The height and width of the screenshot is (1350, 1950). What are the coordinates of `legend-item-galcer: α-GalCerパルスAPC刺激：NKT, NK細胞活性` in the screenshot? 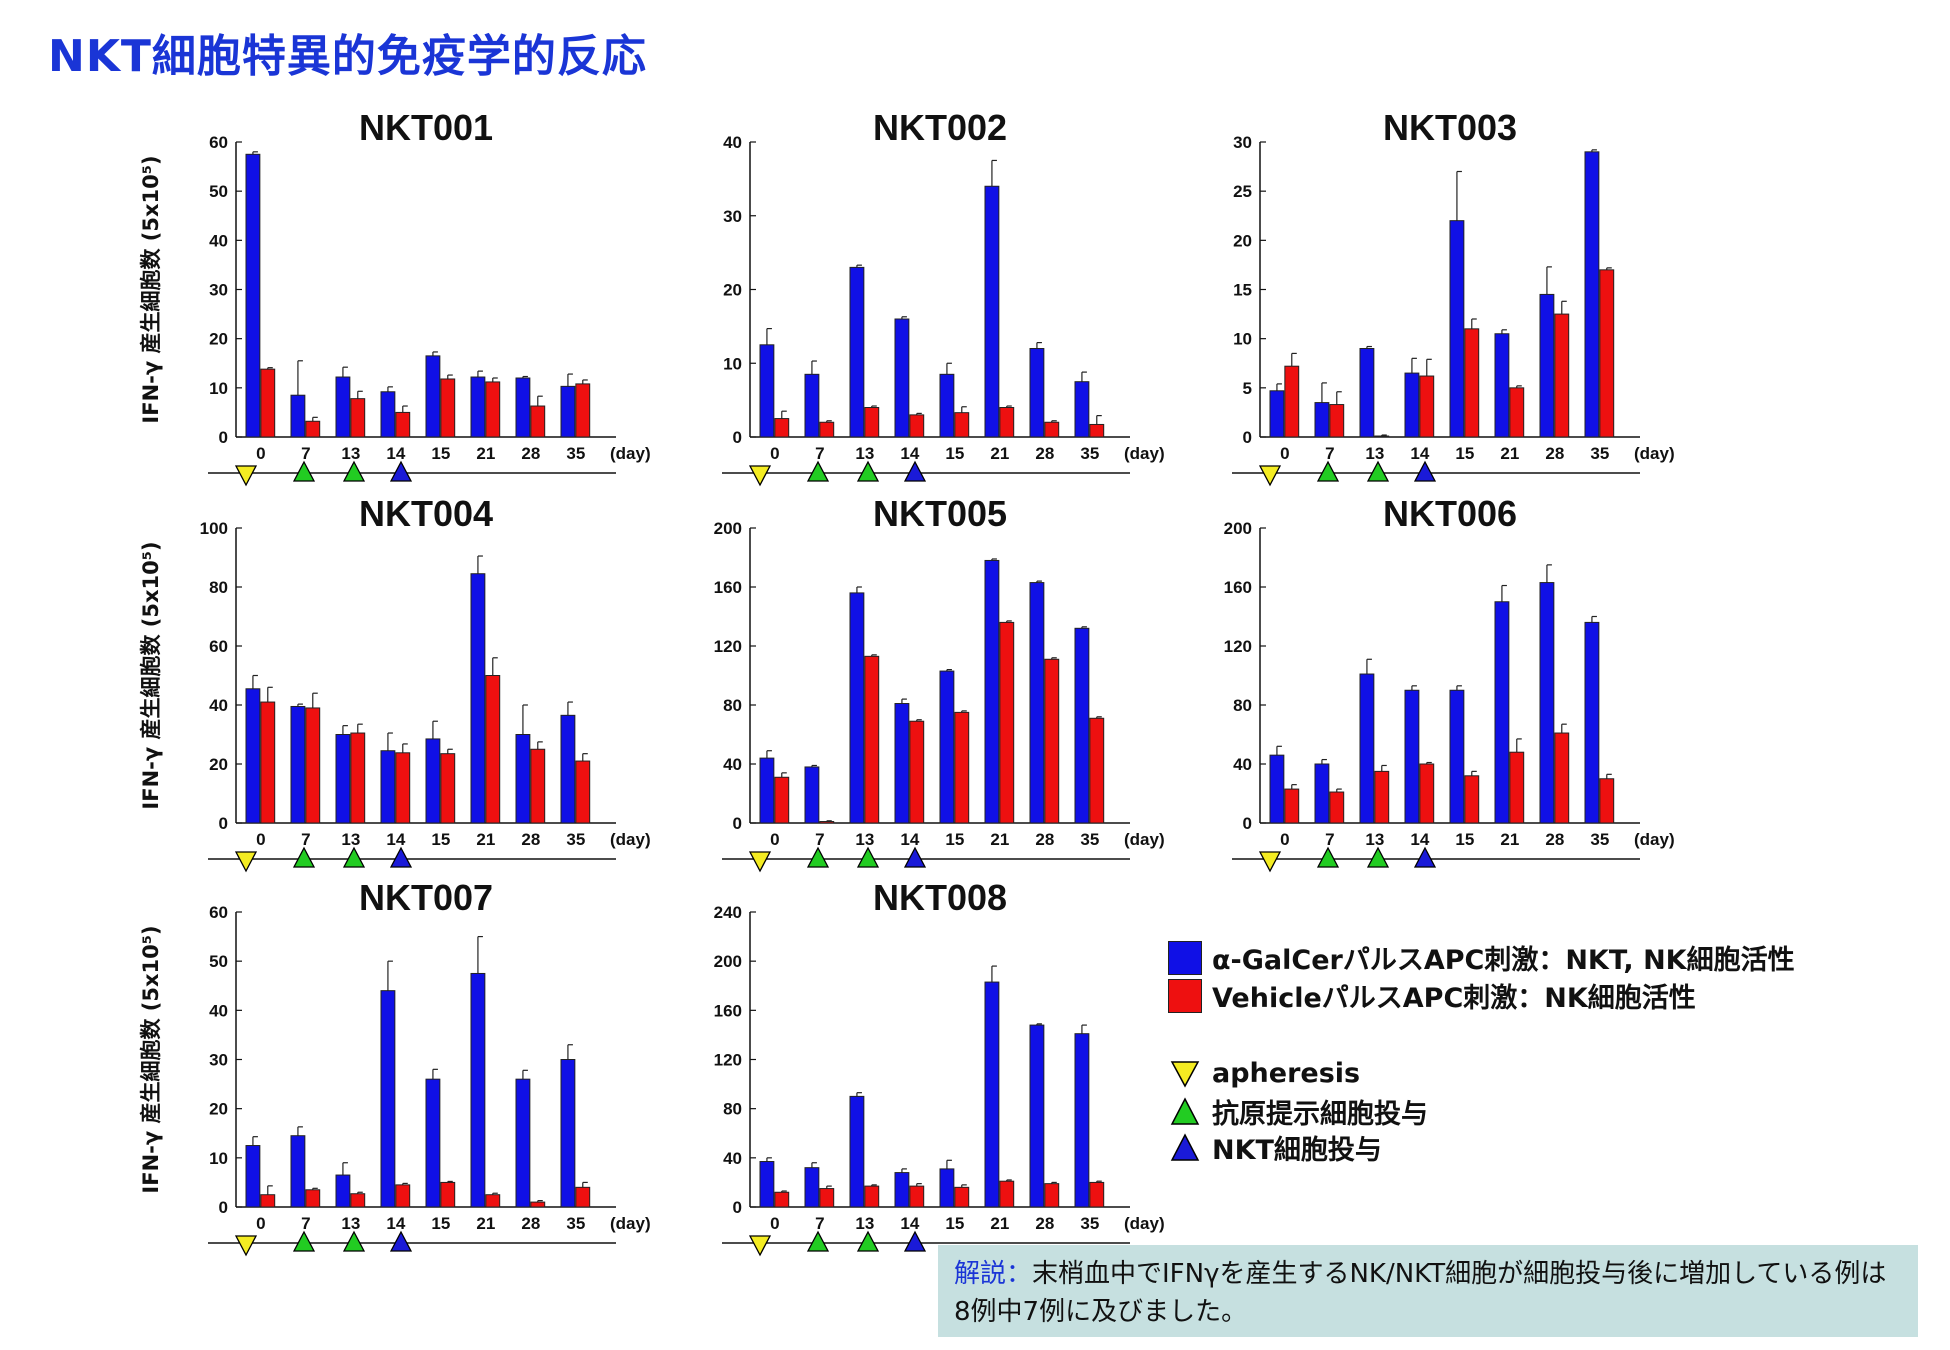 It's located at (1481, 957).